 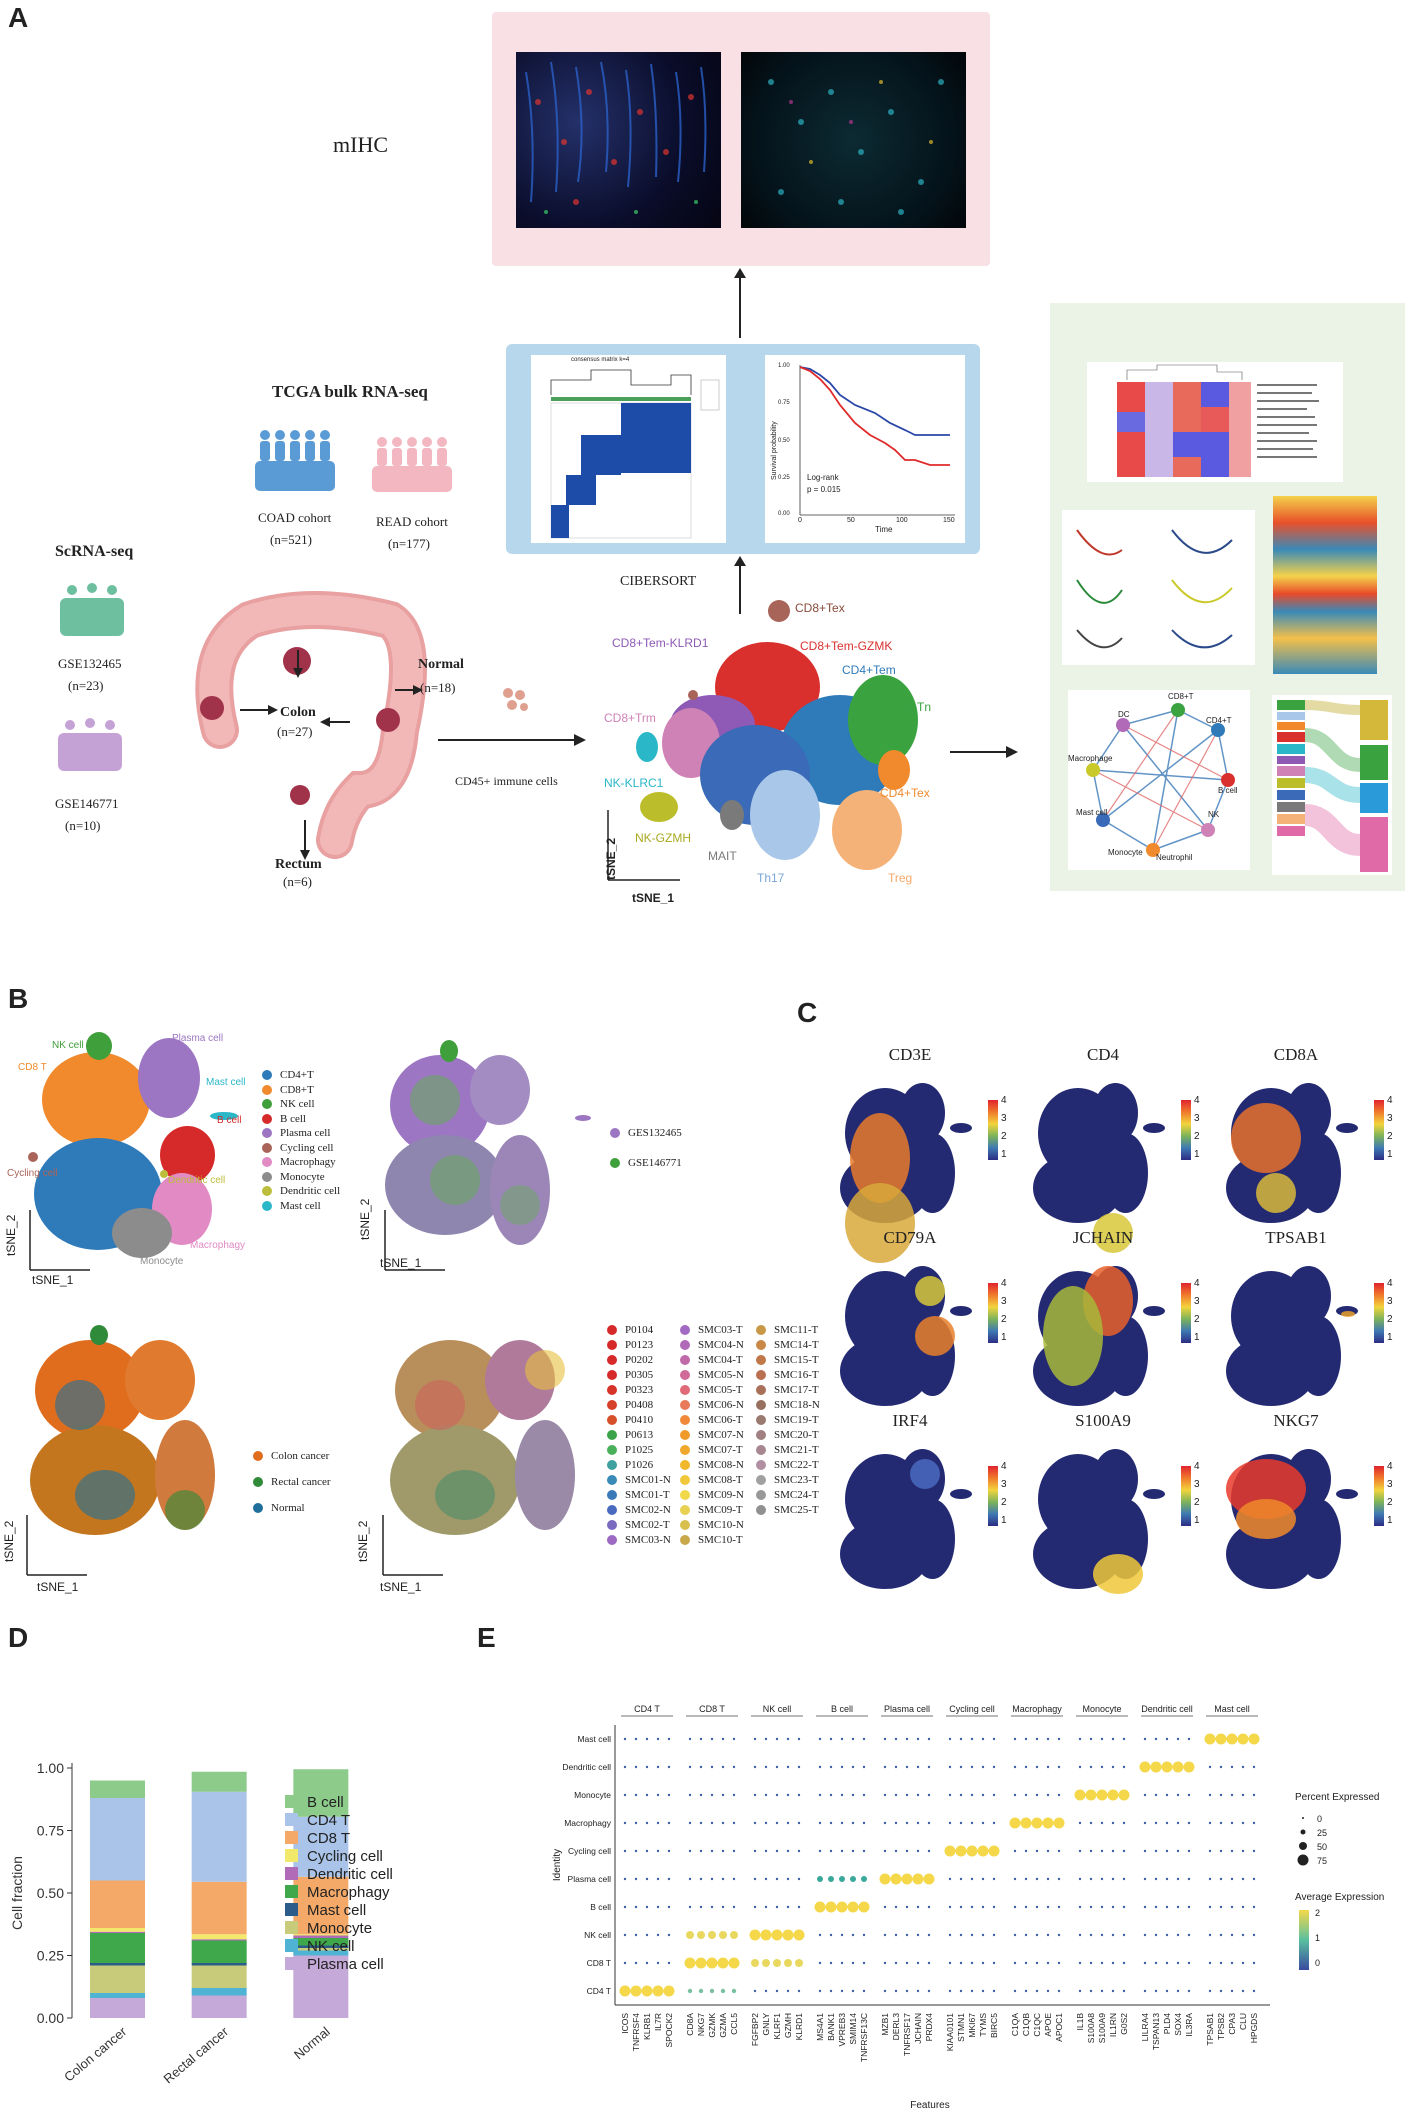 I want to click on b4-legend-item: P0613, so click(x=639, y=1435).